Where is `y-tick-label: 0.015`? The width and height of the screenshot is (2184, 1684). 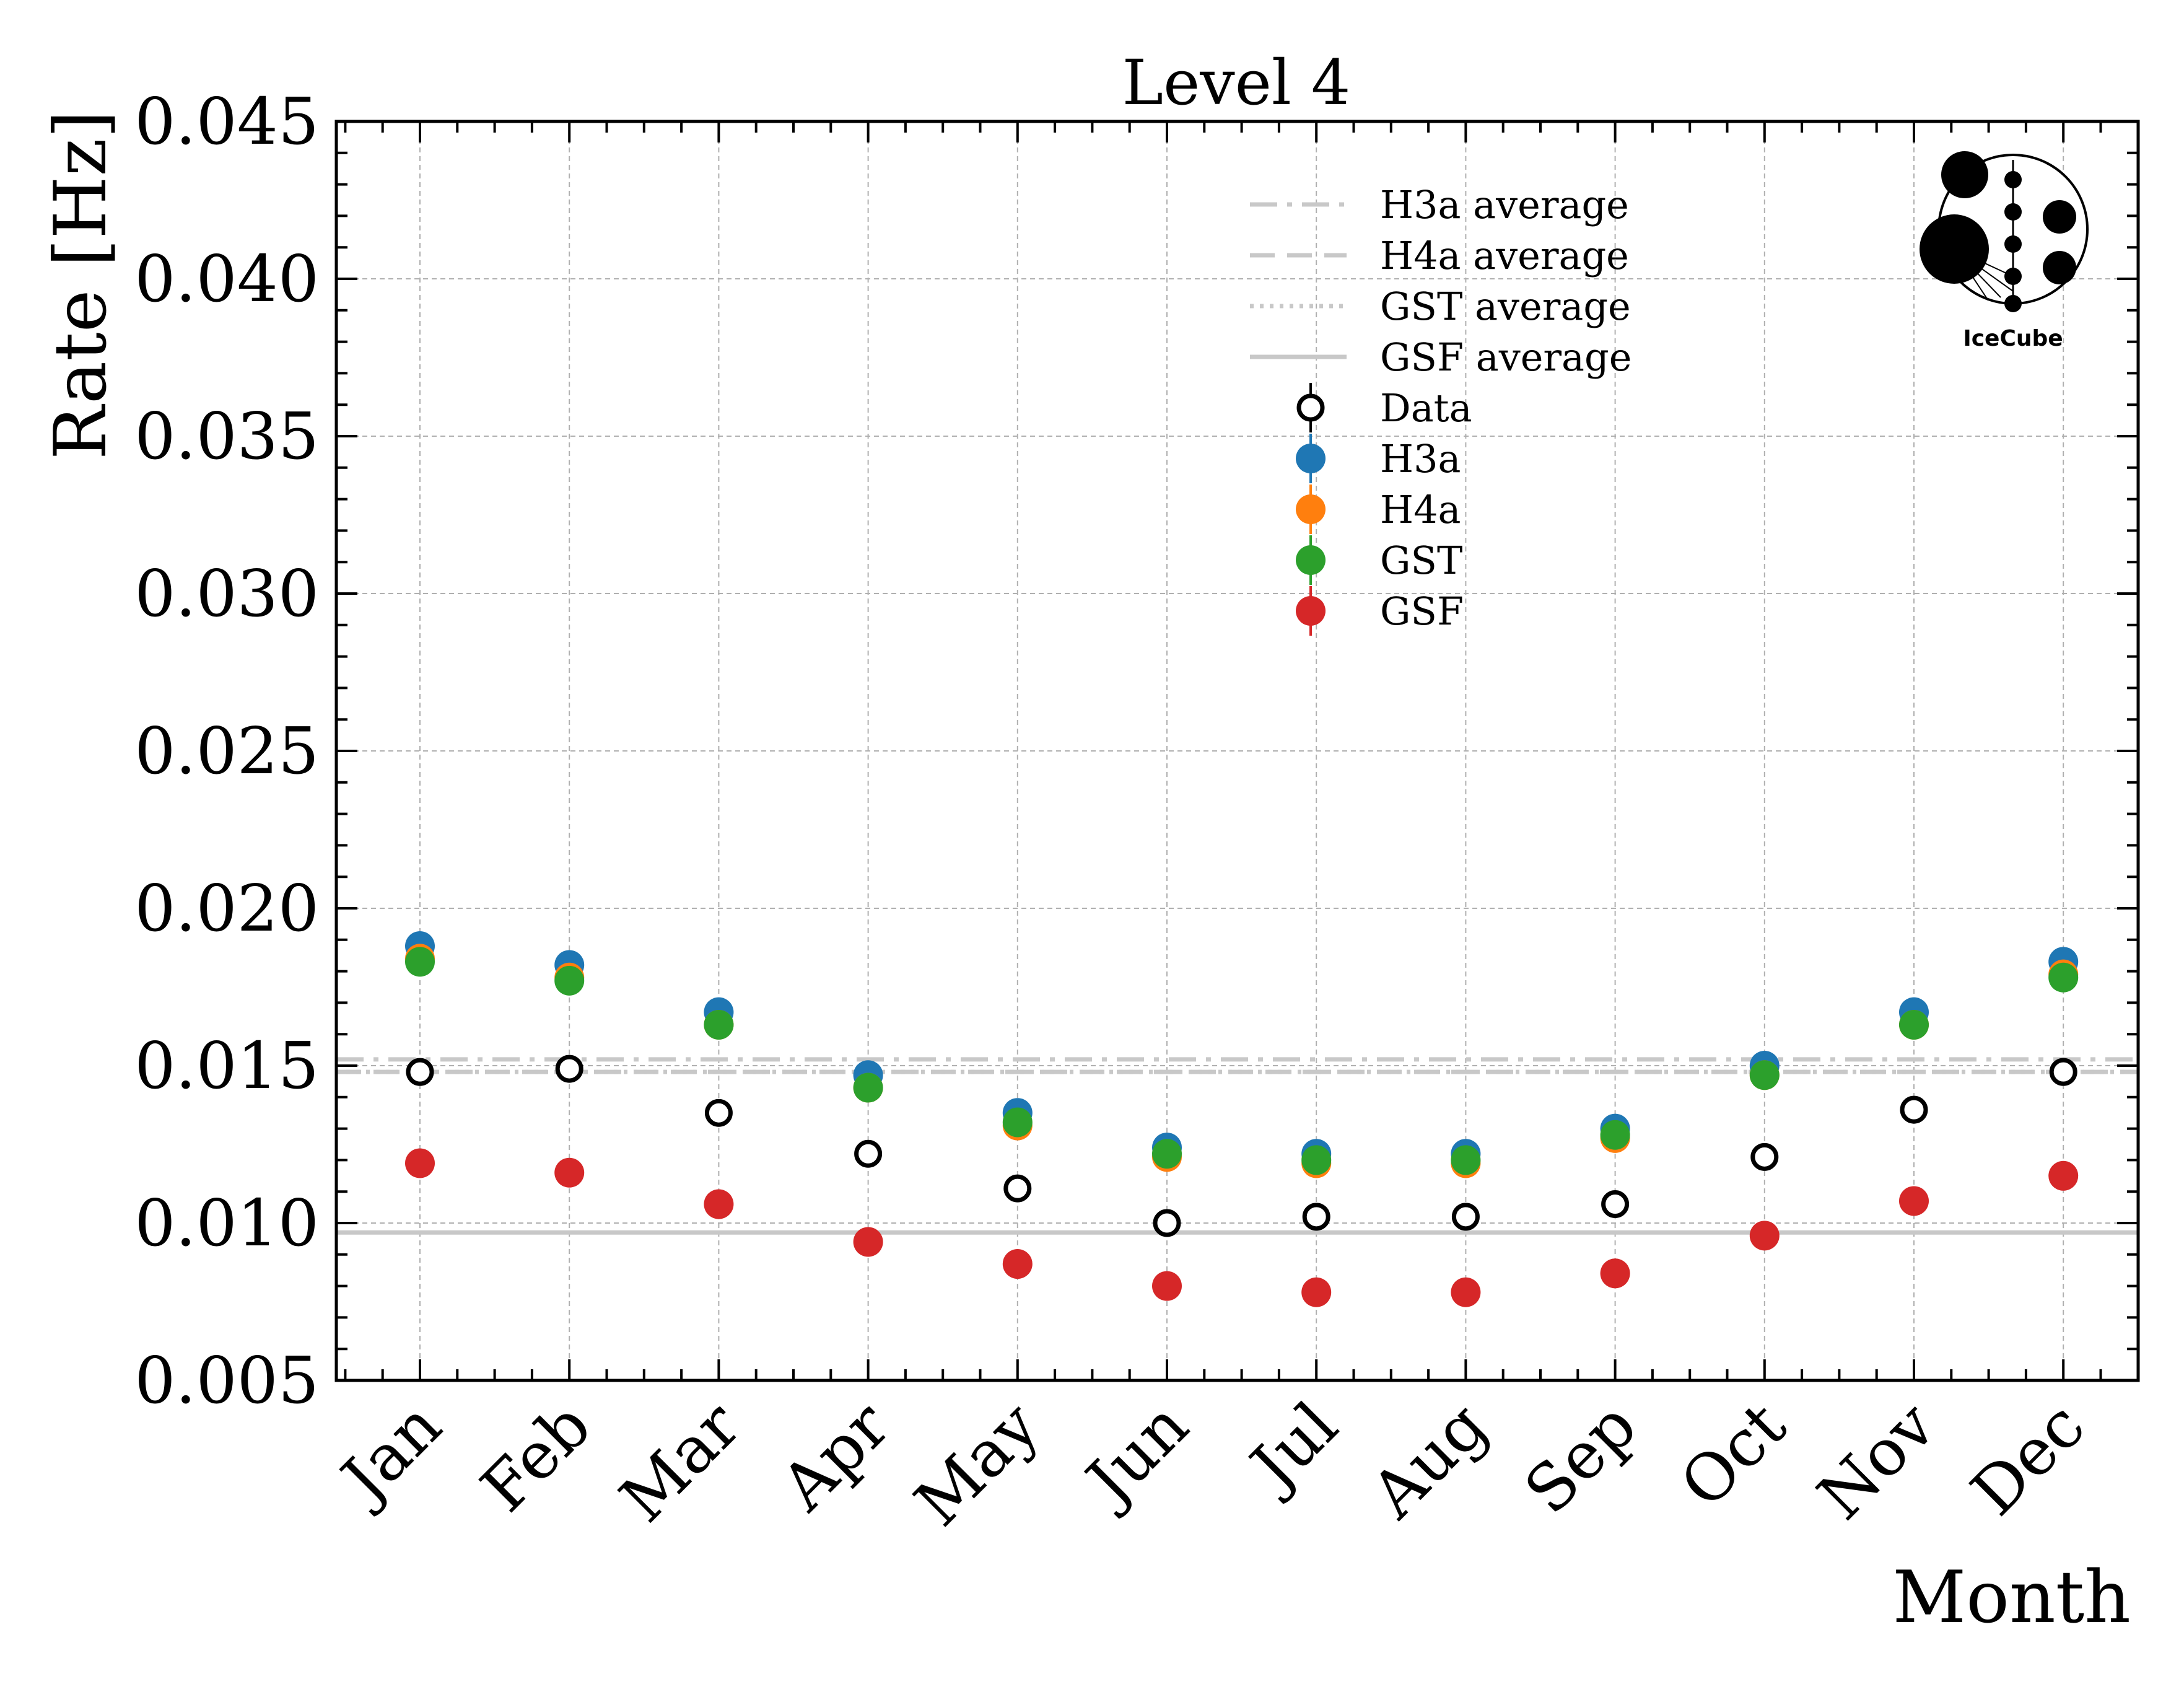 y-tick-label: 0.015 is located at coordinates (227, 1065).